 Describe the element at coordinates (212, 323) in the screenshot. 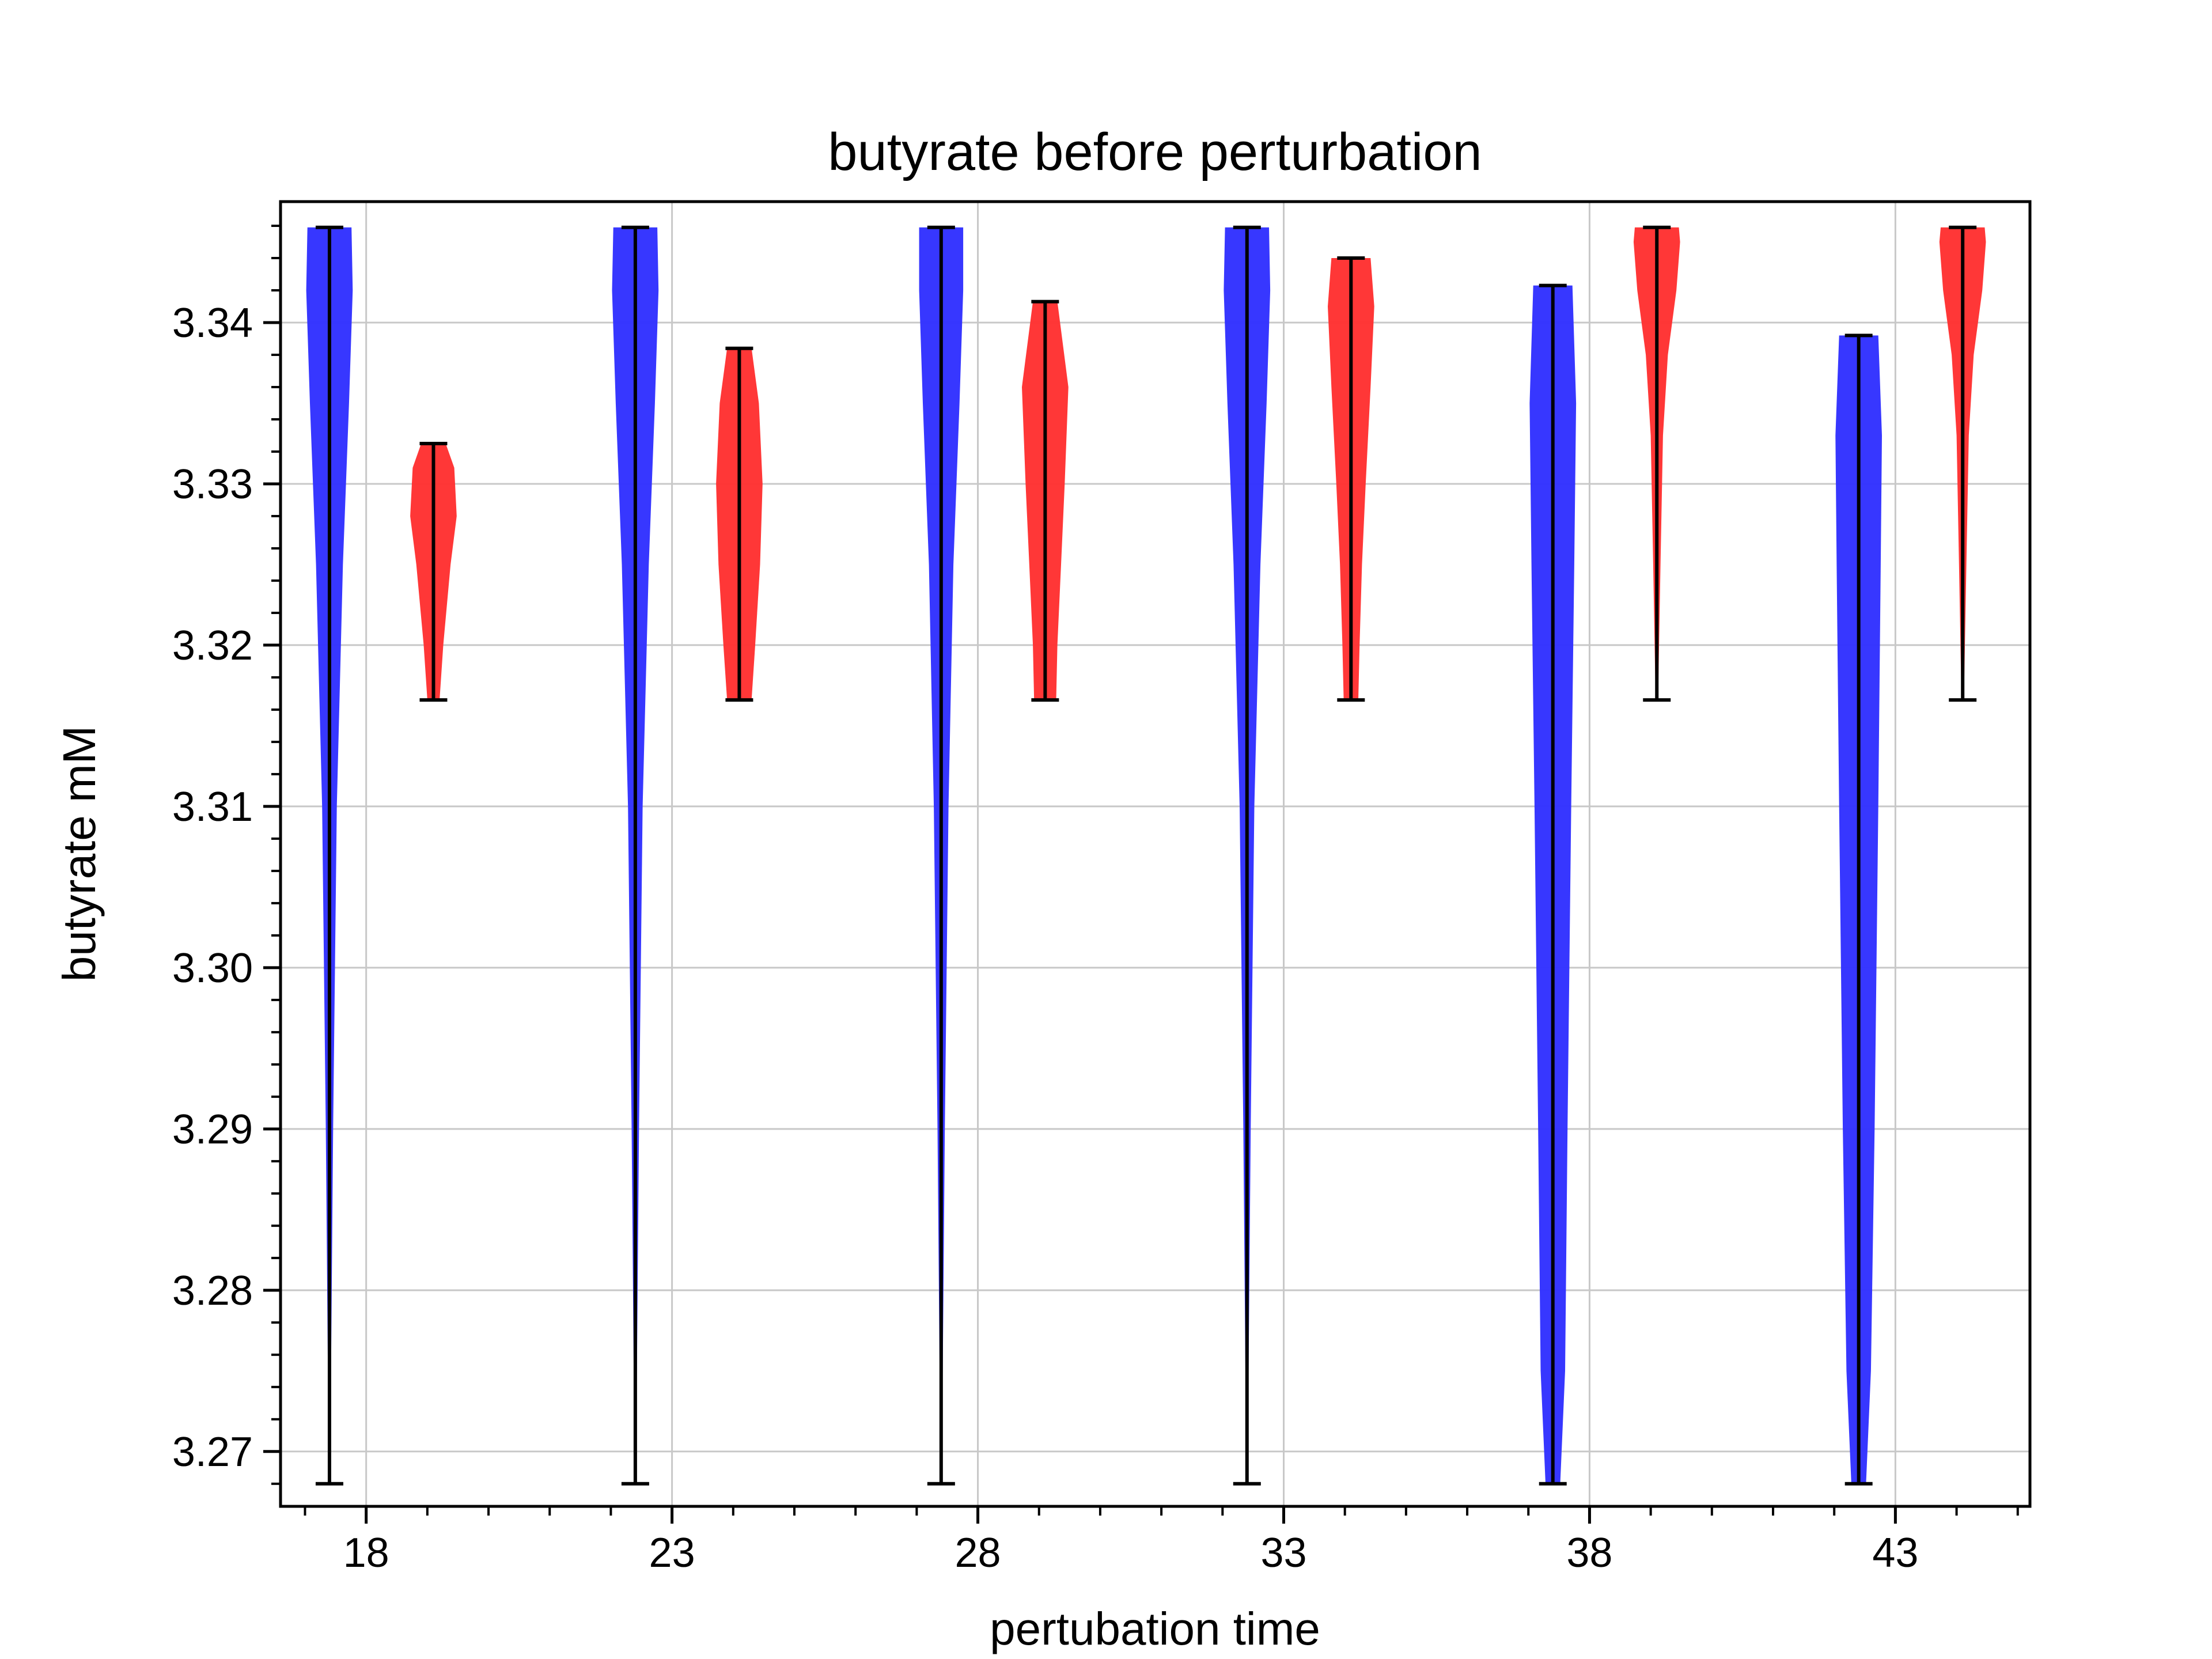

I see `y-tick-label: 3.34` at that location.